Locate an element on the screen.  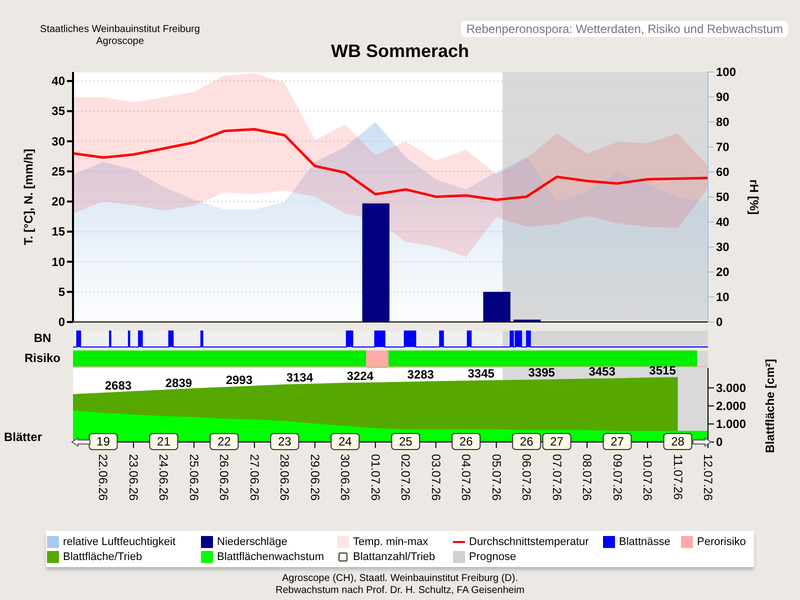
x-tick-label: 29.06.26 is located at coordinates (315, 478).